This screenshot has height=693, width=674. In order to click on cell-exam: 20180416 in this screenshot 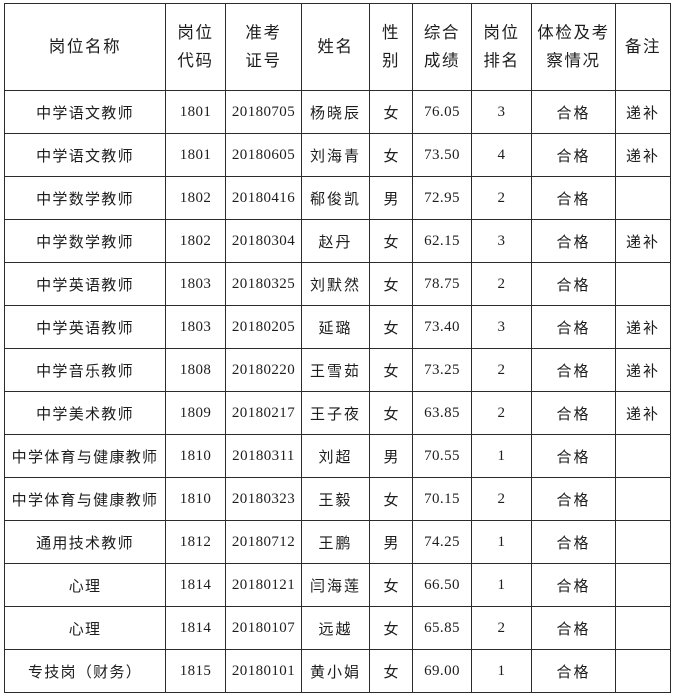, I will do `click(263, 198)`.